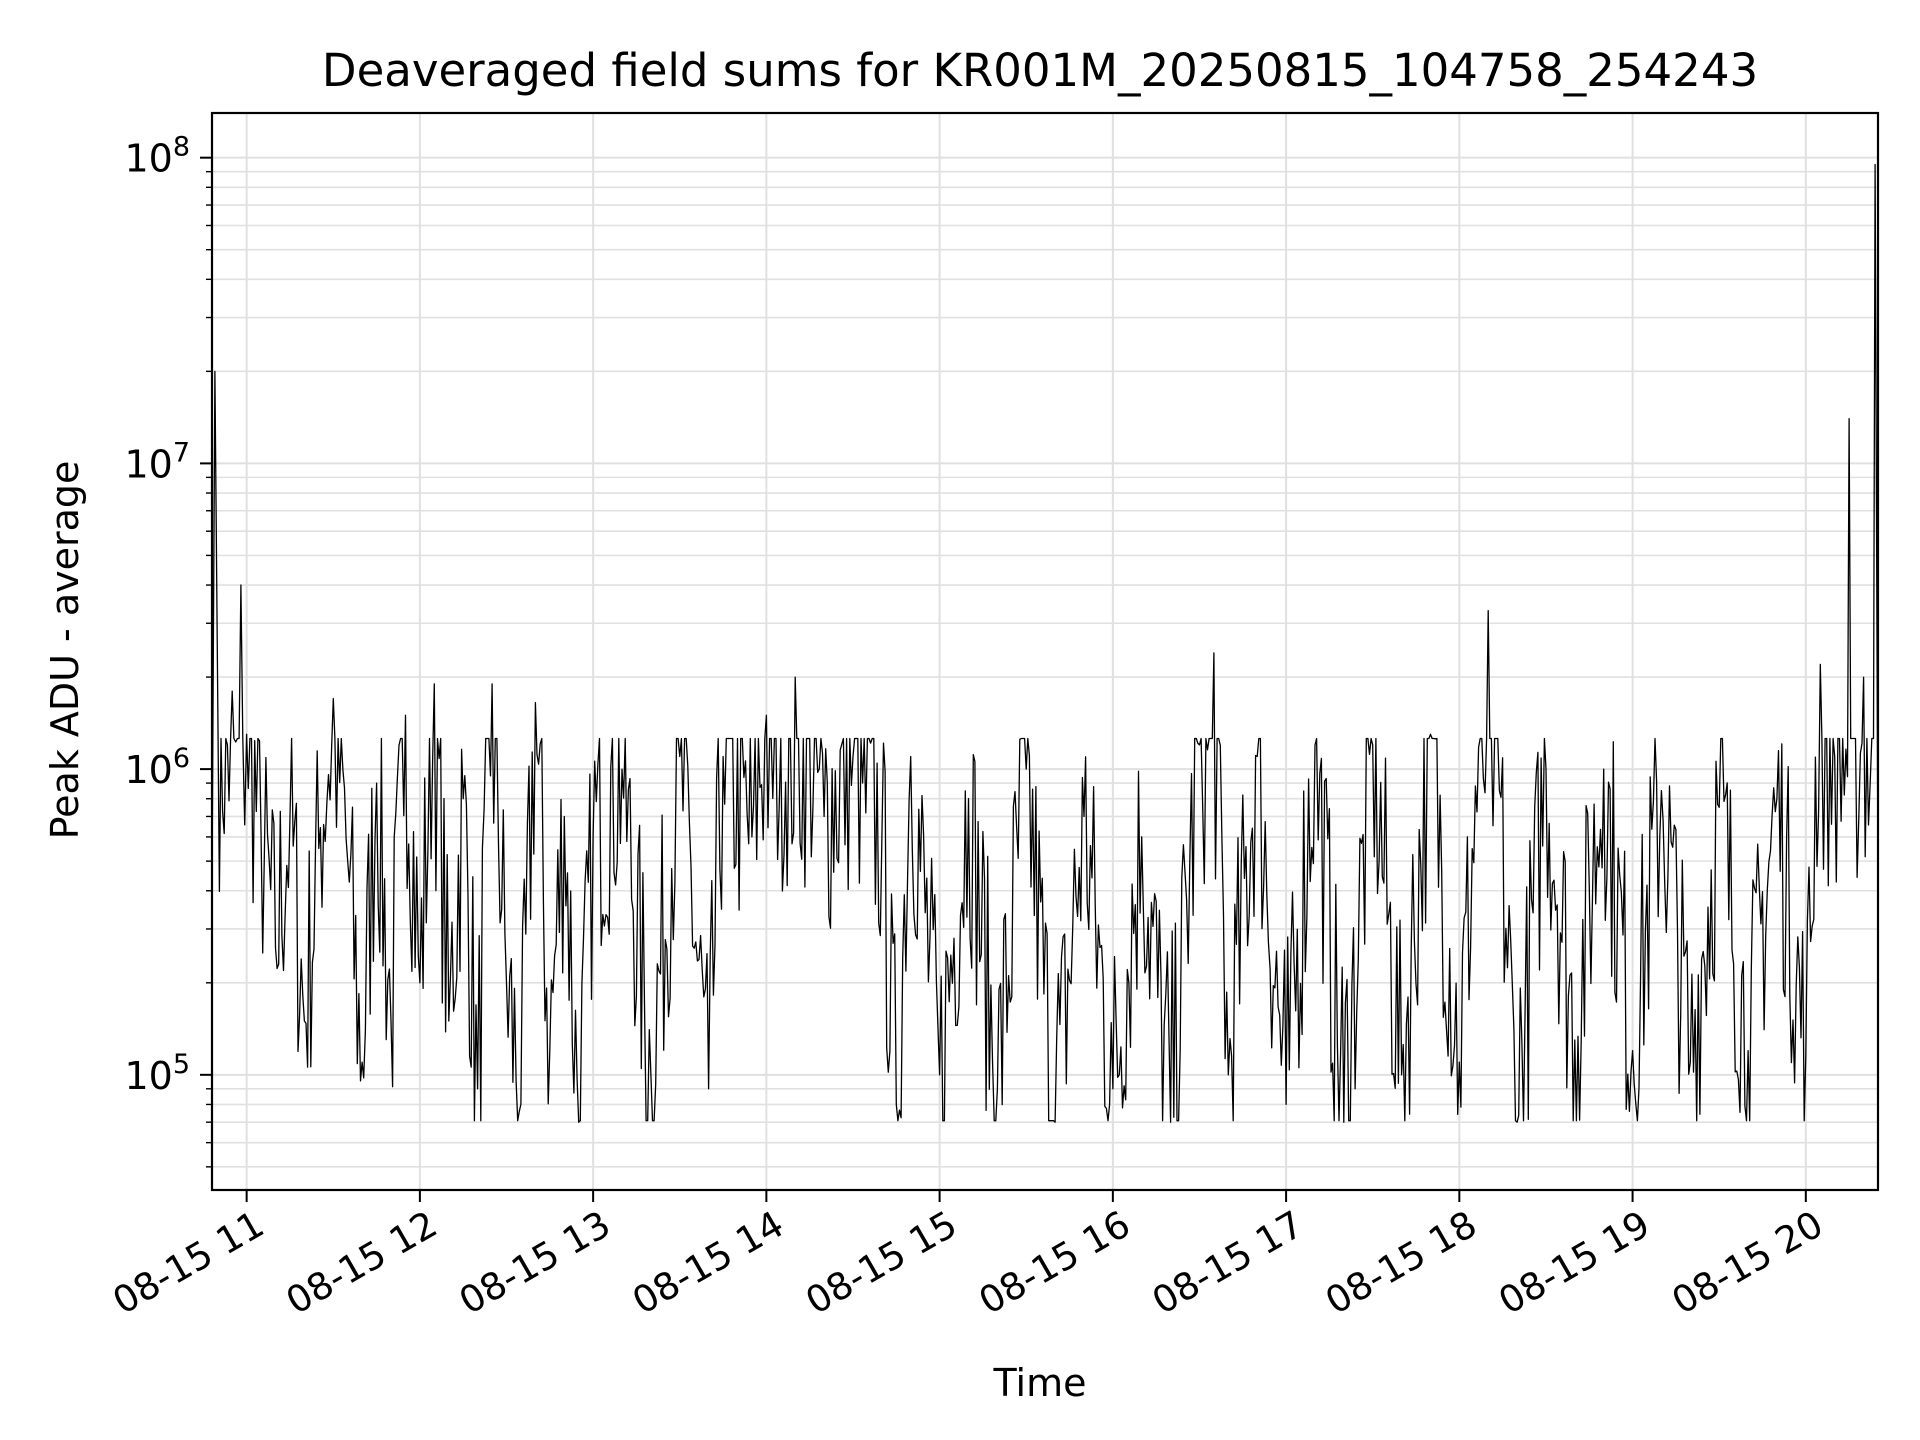  What do you see at coordinates (1055, 1263) in the screenshot?
I see `x-tick-label: 08-15 16` at bounding box center [1055, 1263].